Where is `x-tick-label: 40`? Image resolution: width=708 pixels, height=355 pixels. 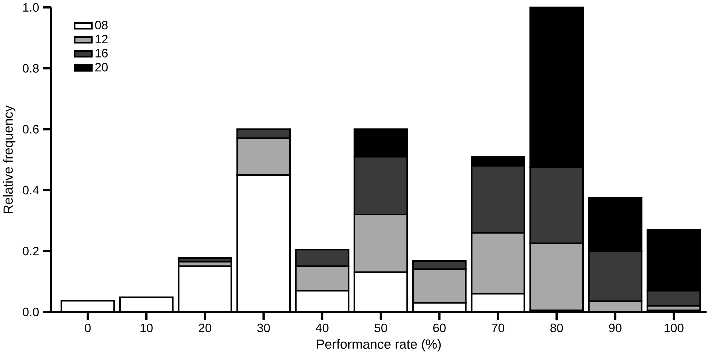 x-tick-label: 40 is located at coordinates (322, 328).